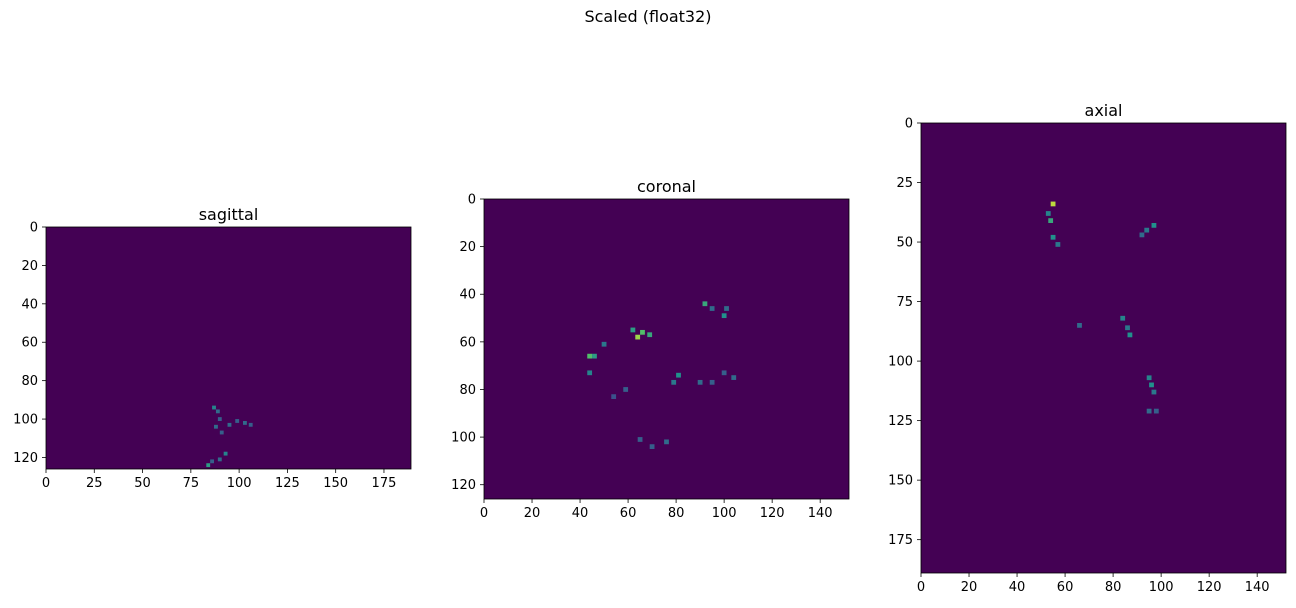  Describe the element at coordinates (532, 513) in the screenshot. I see `coronal-xtick-label-1: 20` at that location.